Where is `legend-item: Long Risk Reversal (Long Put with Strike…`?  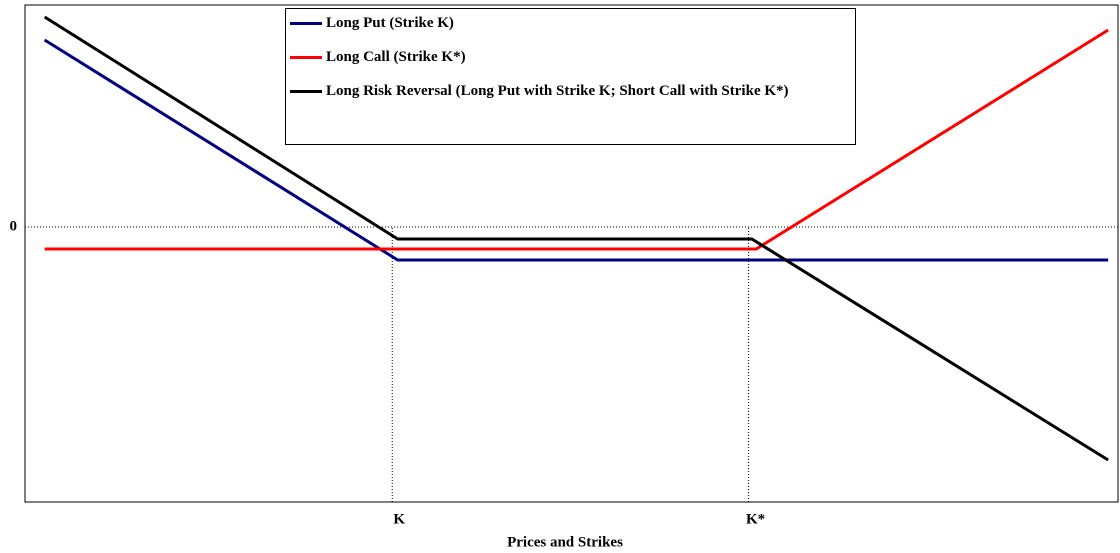 legend-item: Long Risk Reversal (Long Put with Strike… is located at coordinates (568, 91).